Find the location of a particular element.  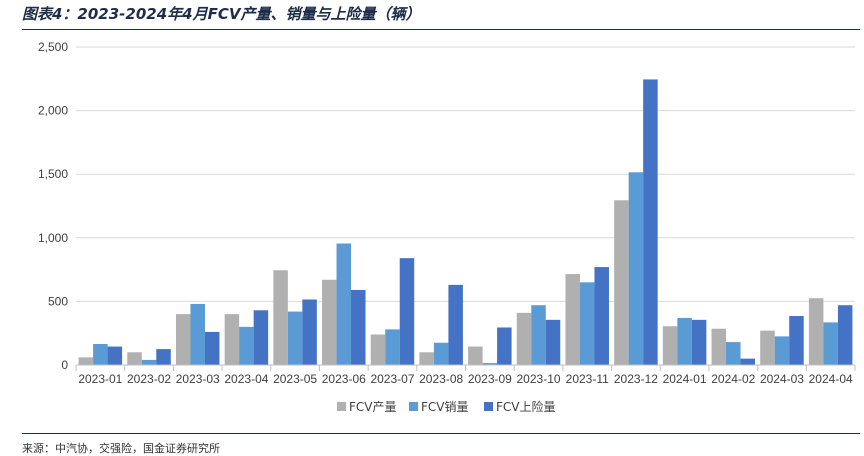

legend-label: FCV销量 is located at coordinates (445, 407).